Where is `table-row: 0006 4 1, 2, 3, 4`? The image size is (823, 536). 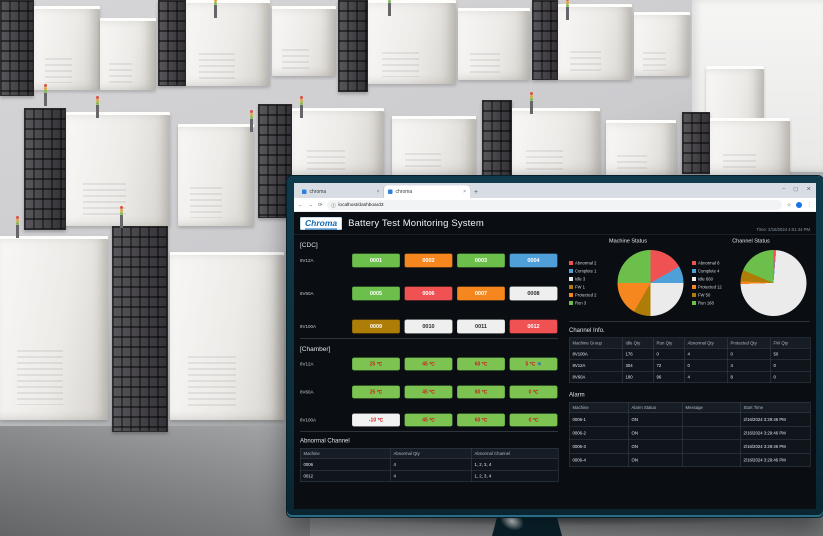
table-row: 0006 4 1, 2, 3, 4 is located at coordinates (429, 464).